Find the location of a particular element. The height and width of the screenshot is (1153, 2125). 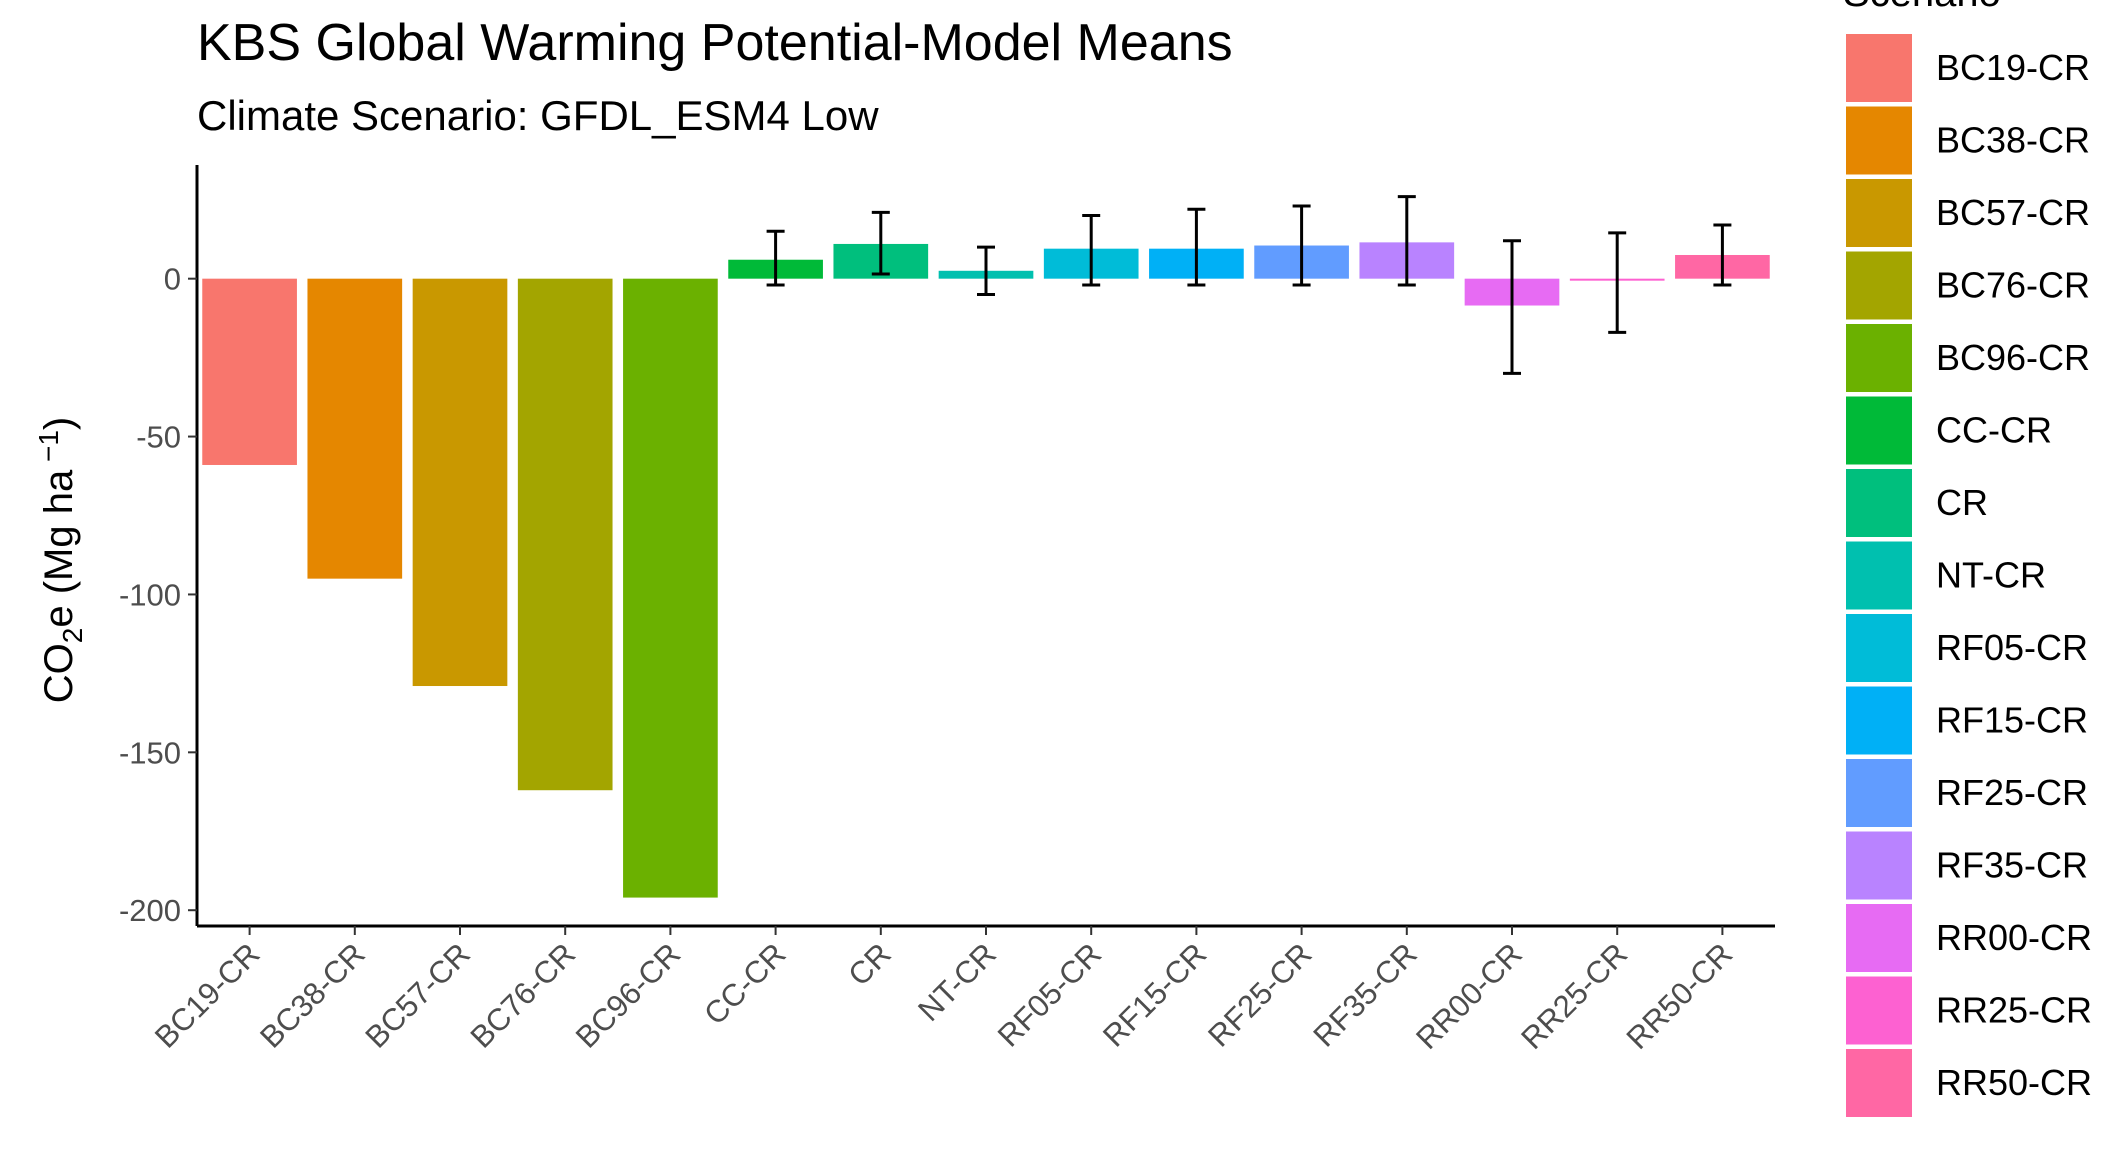

x-tick-label: BC38-CR is located at coordinates (312, 995).